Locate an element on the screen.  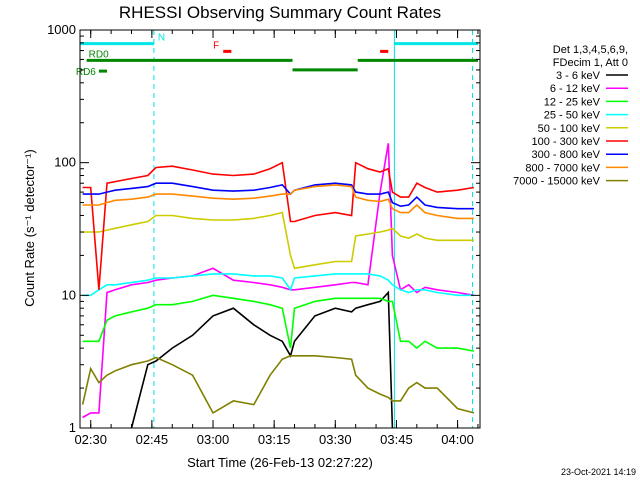
legend-label-4: 50 - 100 keV is located at coordinates (569, 129).